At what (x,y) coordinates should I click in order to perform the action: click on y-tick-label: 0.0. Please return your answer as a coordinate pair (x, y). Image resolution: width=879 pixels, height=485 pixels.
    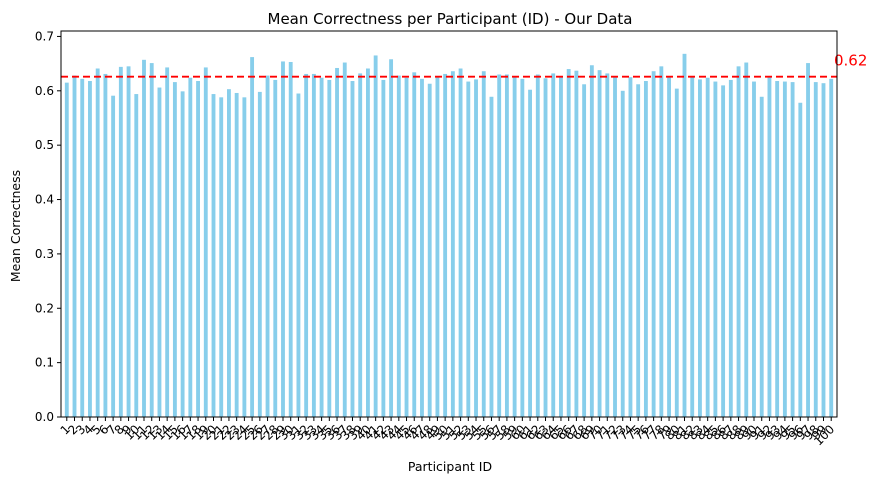
    Looking at the image, I should click on (44, 417).